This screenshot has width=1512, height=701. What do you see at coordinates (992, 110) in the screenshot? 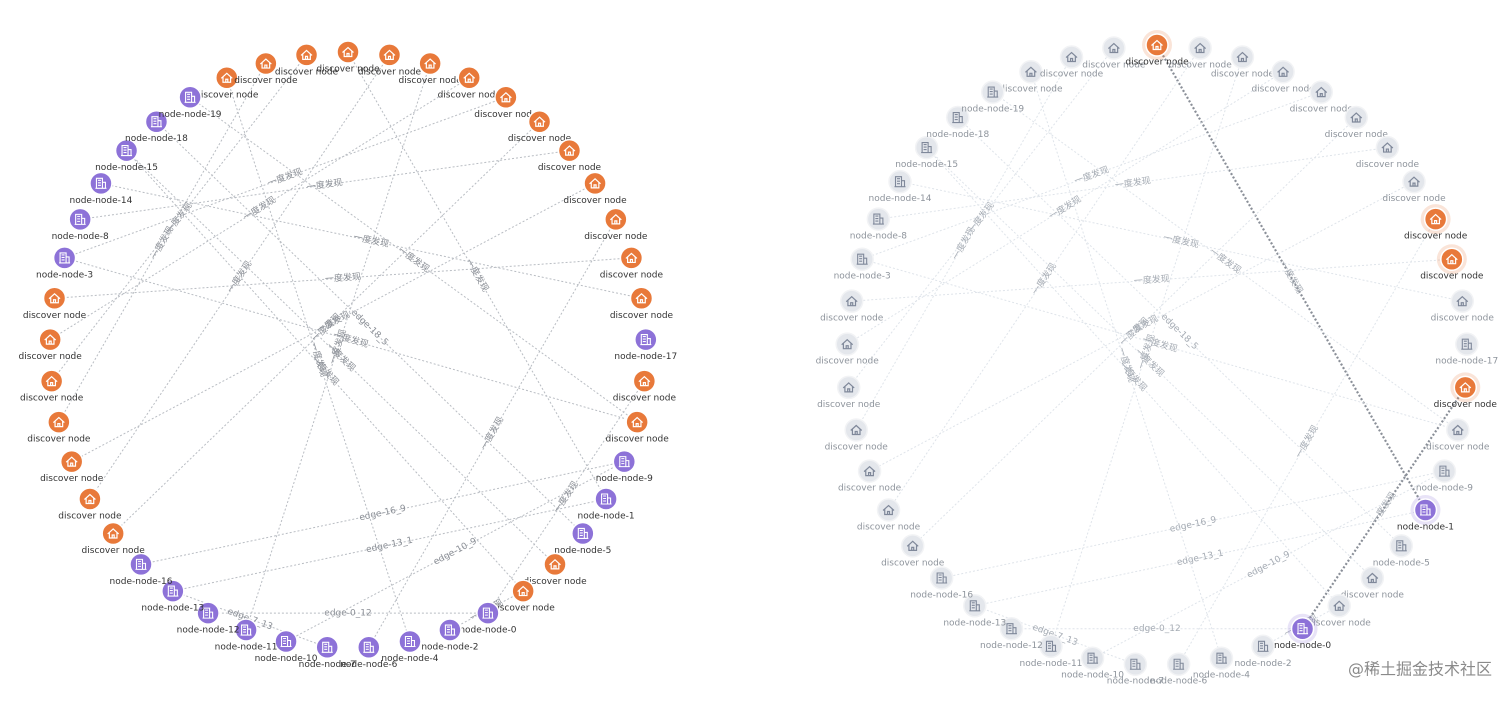
I see `node-label: node-node-19` at bounding box center [992, 110].